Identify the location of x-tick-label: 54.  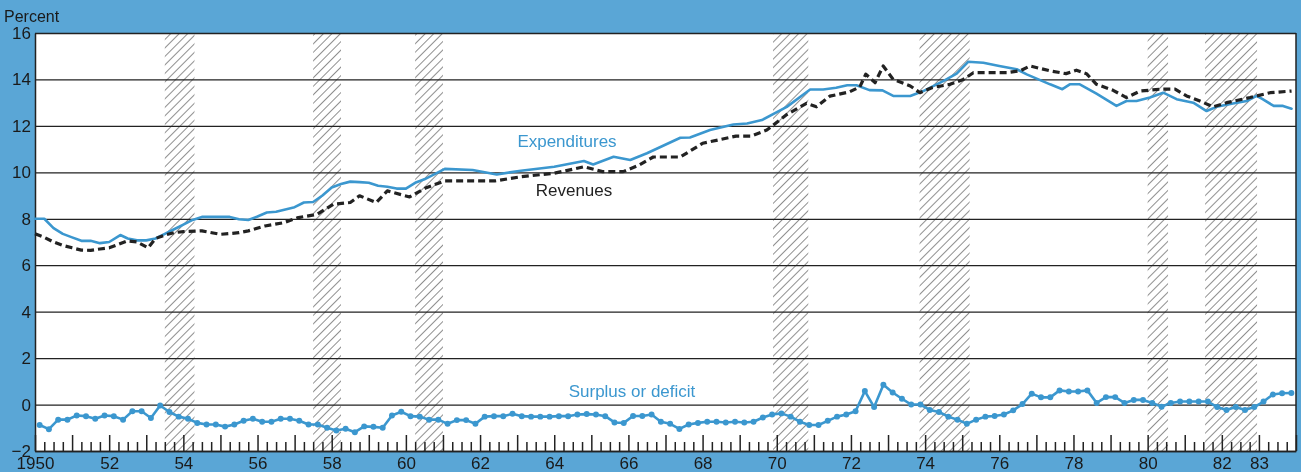
(184, 463).